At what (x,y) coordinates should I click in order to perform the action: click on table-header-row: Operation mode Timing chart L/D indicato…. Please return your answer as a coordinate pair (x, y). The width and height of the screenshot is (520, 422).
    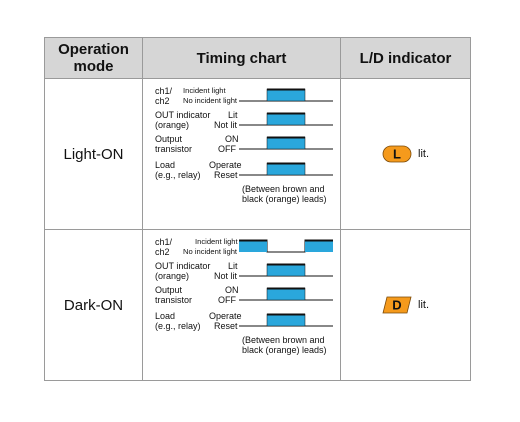
    Looking at the image, I should click on (257, 58).